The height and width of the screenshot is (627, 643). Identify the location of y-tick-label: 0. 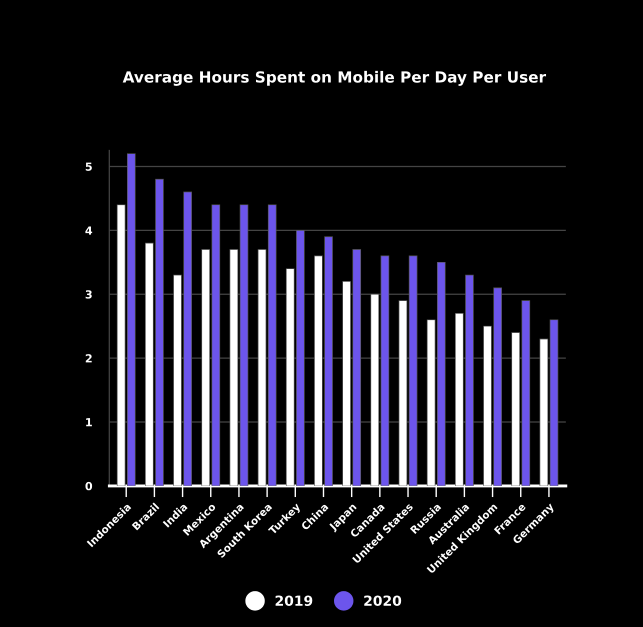
(88, 486).